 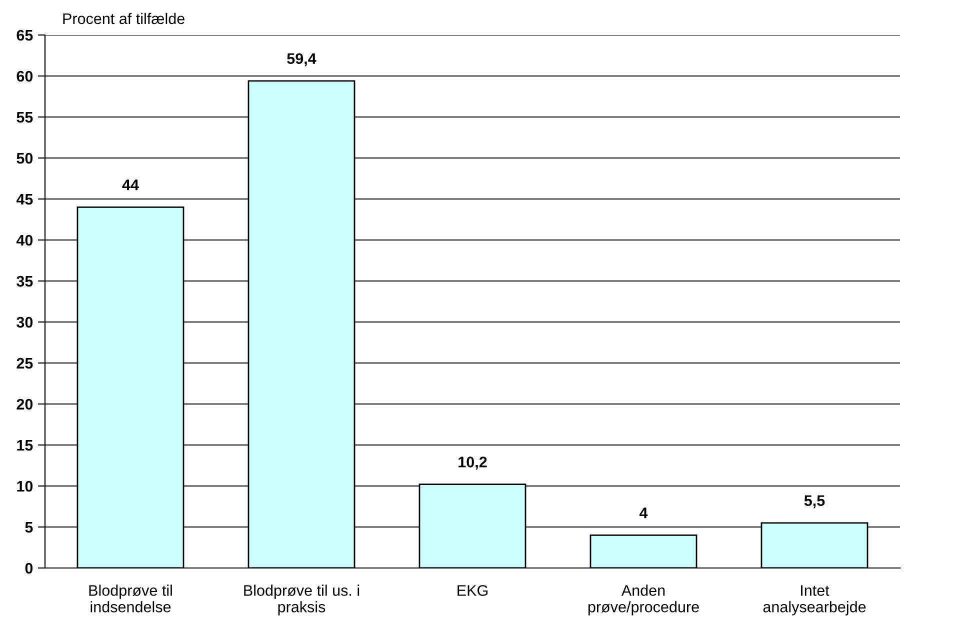 I want to click on y-tick-label: 35, so click(x=24, y=281).